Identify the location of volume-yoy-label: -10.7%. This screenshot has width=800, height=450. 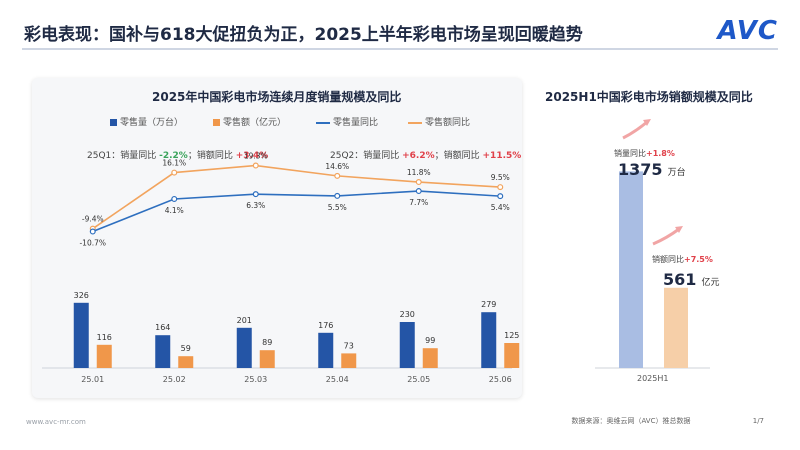
(92, 243).